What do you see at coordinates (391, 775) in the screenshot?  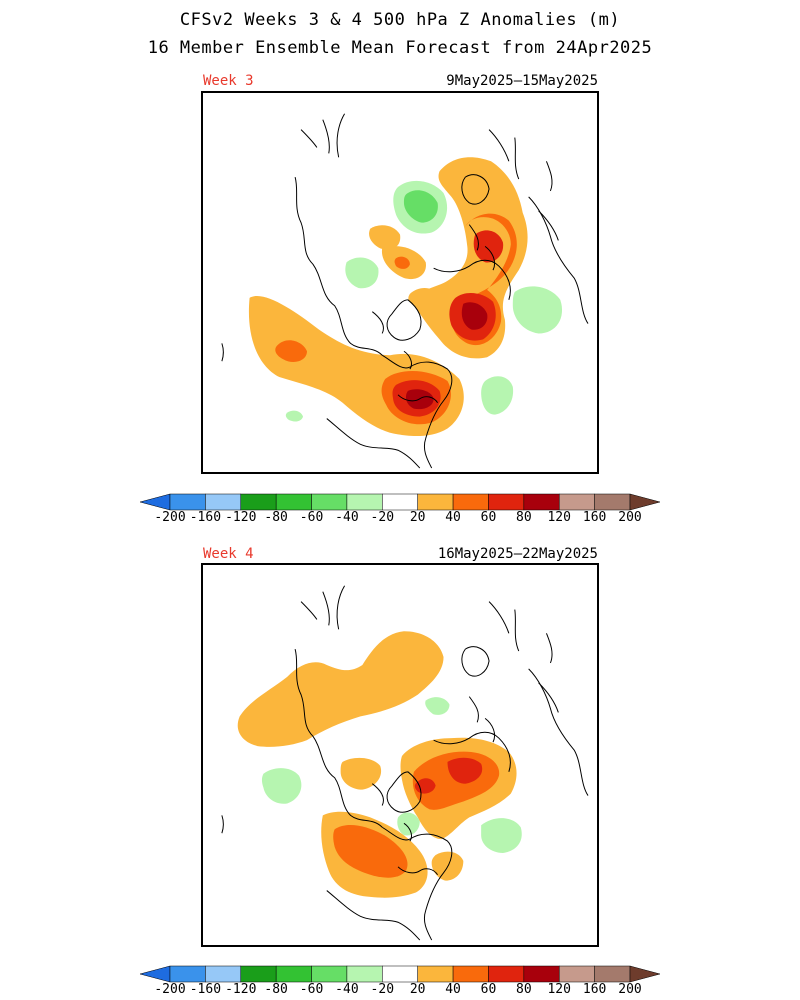 I see `week4-negative-anomalies` at bounding box center [391, 775].